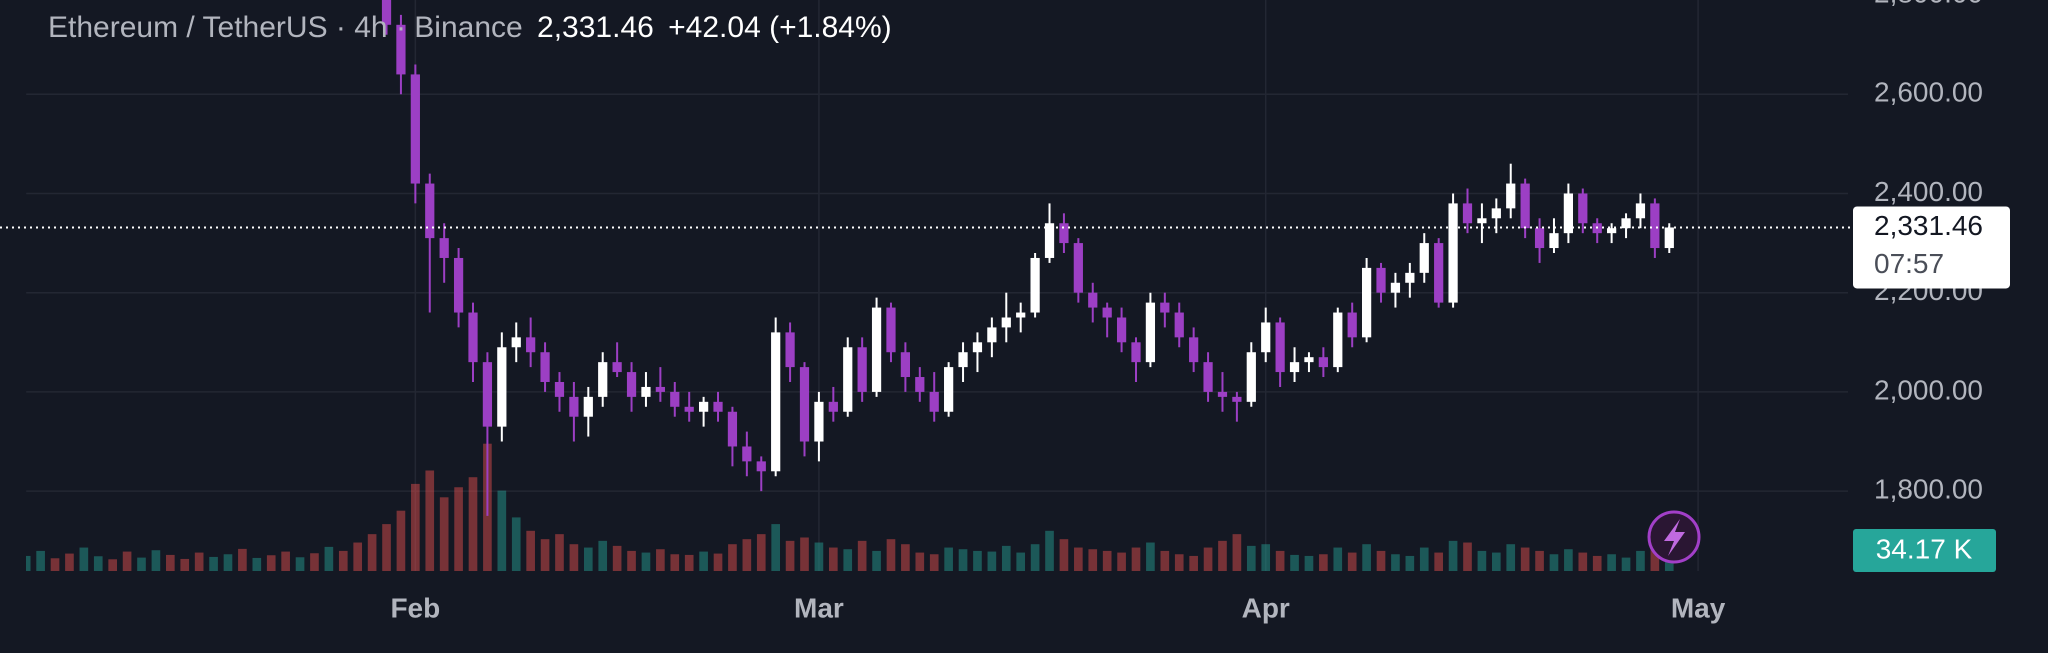 The width and height of the screenshot is (2048, 653). What do you see at coordinates (1266, 607) in the screenshot?
I see `x-tick-label: Apr` at bounding box center [1266, 607].